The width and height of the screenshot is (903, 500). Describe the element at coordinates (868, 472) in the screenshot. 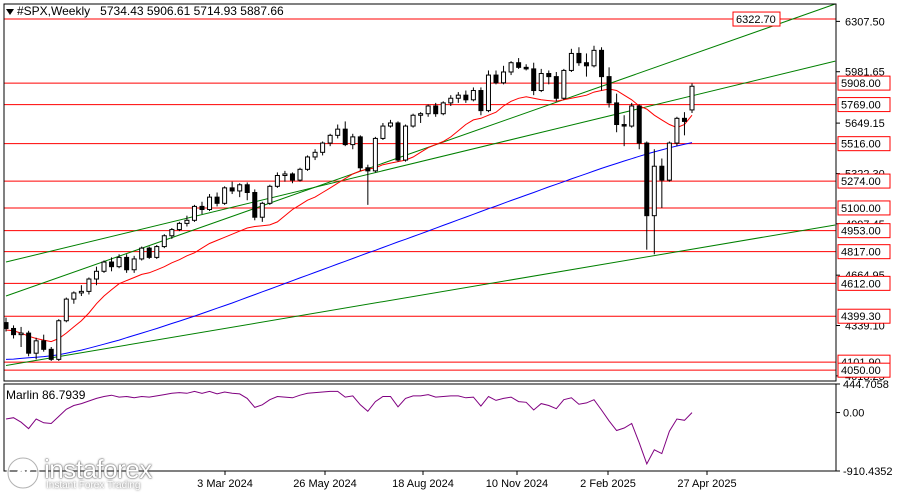

I see `osc-tick-label: -910.4352` at that location.